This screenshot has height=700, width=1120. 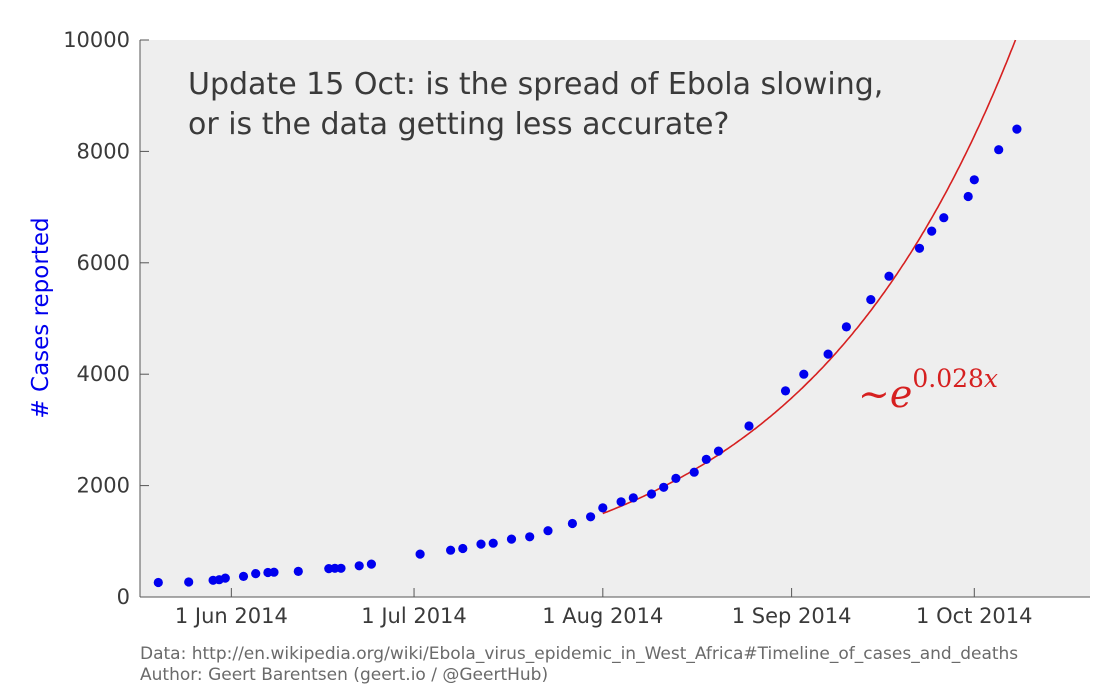 What do you see at coordinates (103, 151) in the screenshot?
I see `y-tick-label: 8000` at bounding box center [103, 151].